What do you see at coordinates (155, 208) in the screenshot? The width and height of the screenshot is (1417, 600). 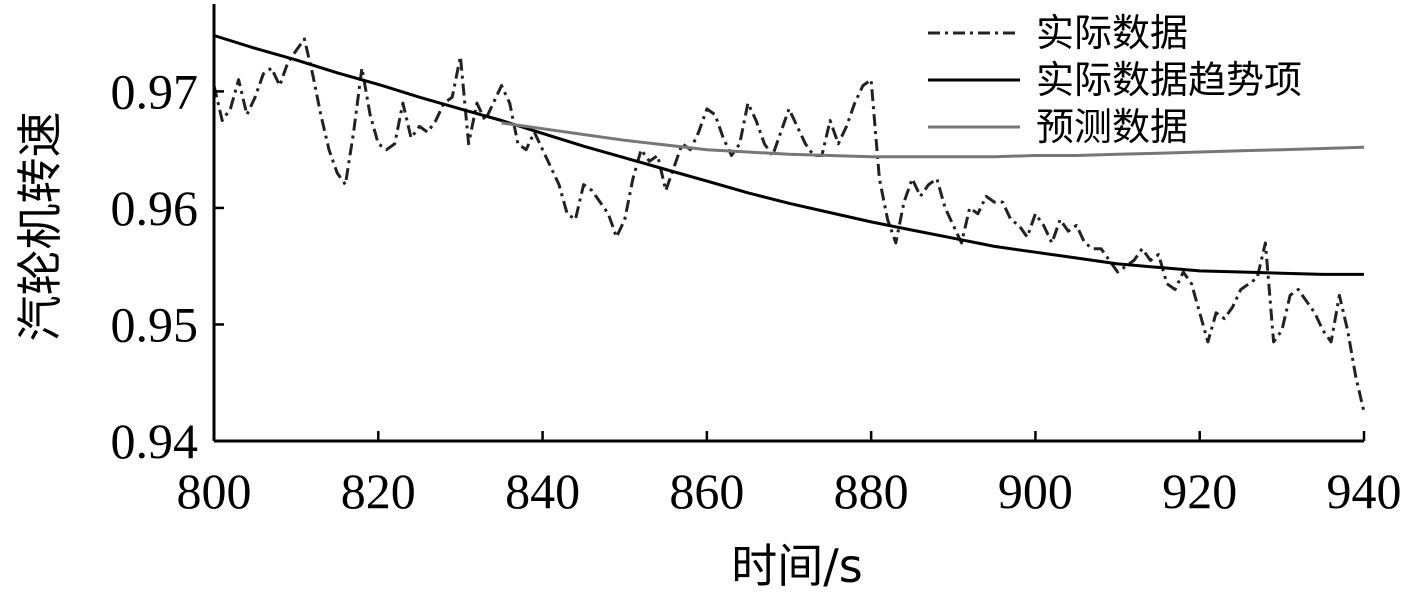 I see `y-tick-label: 0.96` at bounding box center [155, 208].